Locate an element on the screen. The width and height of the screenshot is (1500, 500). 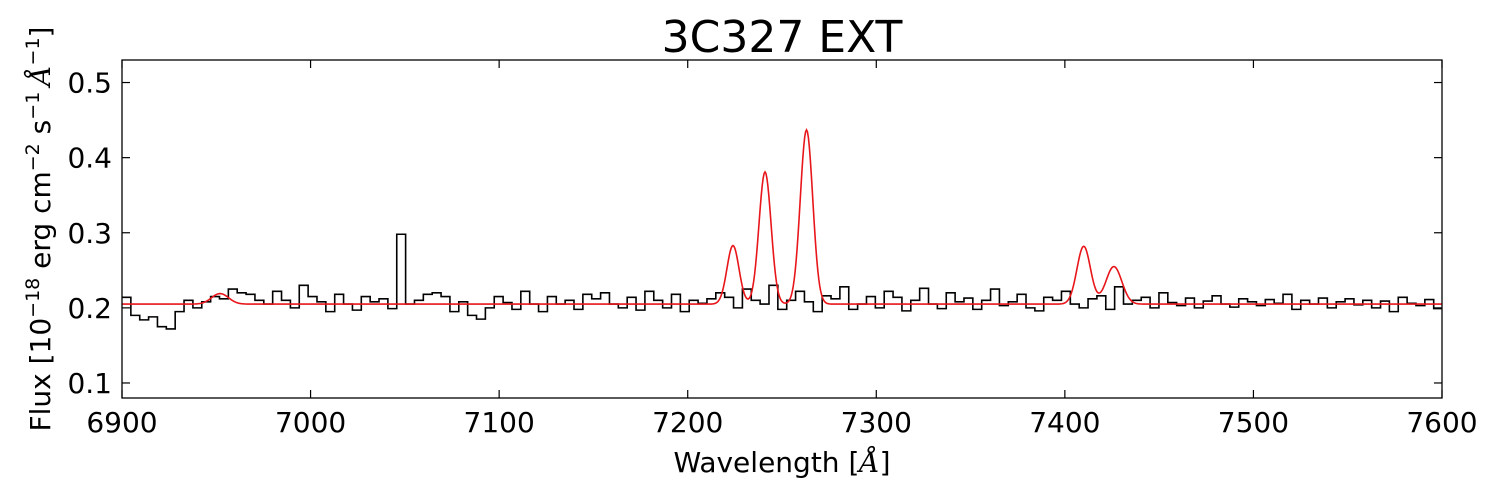
x-tick-label: 6900 is located at coordinates (121, 422).